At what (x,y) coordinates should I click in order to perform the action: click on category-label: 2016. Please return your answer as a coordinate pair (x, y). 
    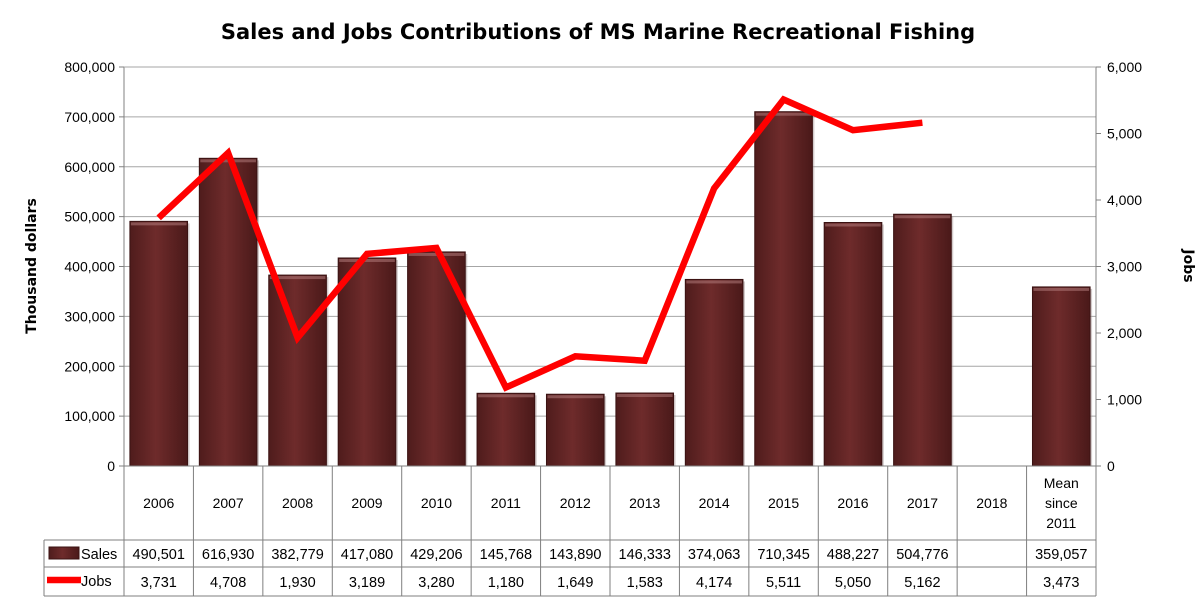
    Looking at the image, I should click on (852, 503).